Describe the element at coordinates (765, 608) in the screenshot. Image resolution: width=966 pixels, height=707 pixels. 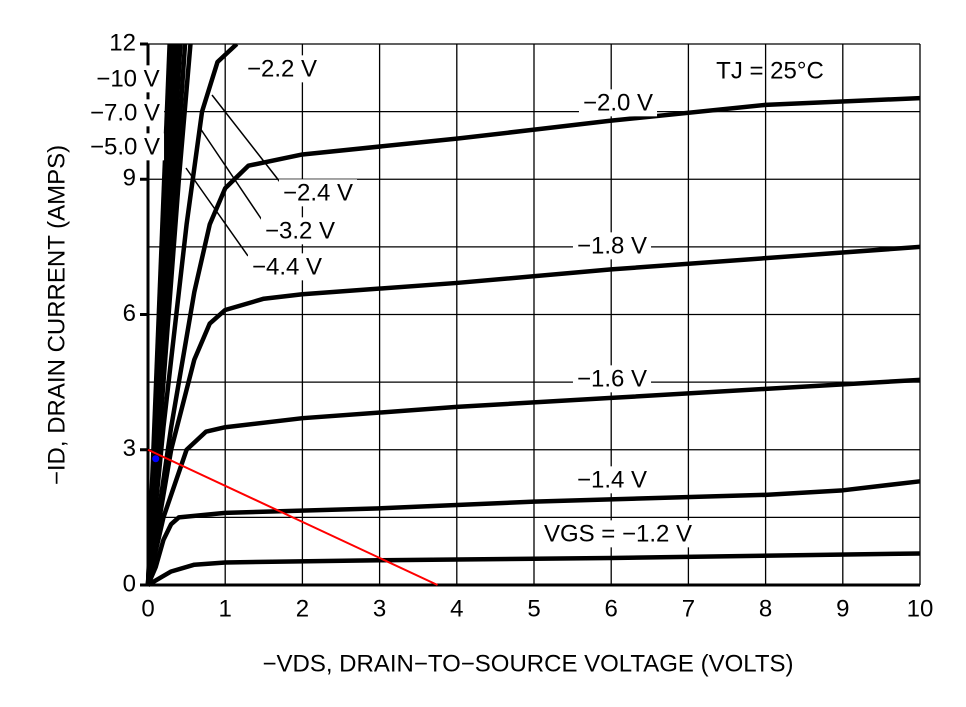
I see `x-tick-label: 8` at that location.